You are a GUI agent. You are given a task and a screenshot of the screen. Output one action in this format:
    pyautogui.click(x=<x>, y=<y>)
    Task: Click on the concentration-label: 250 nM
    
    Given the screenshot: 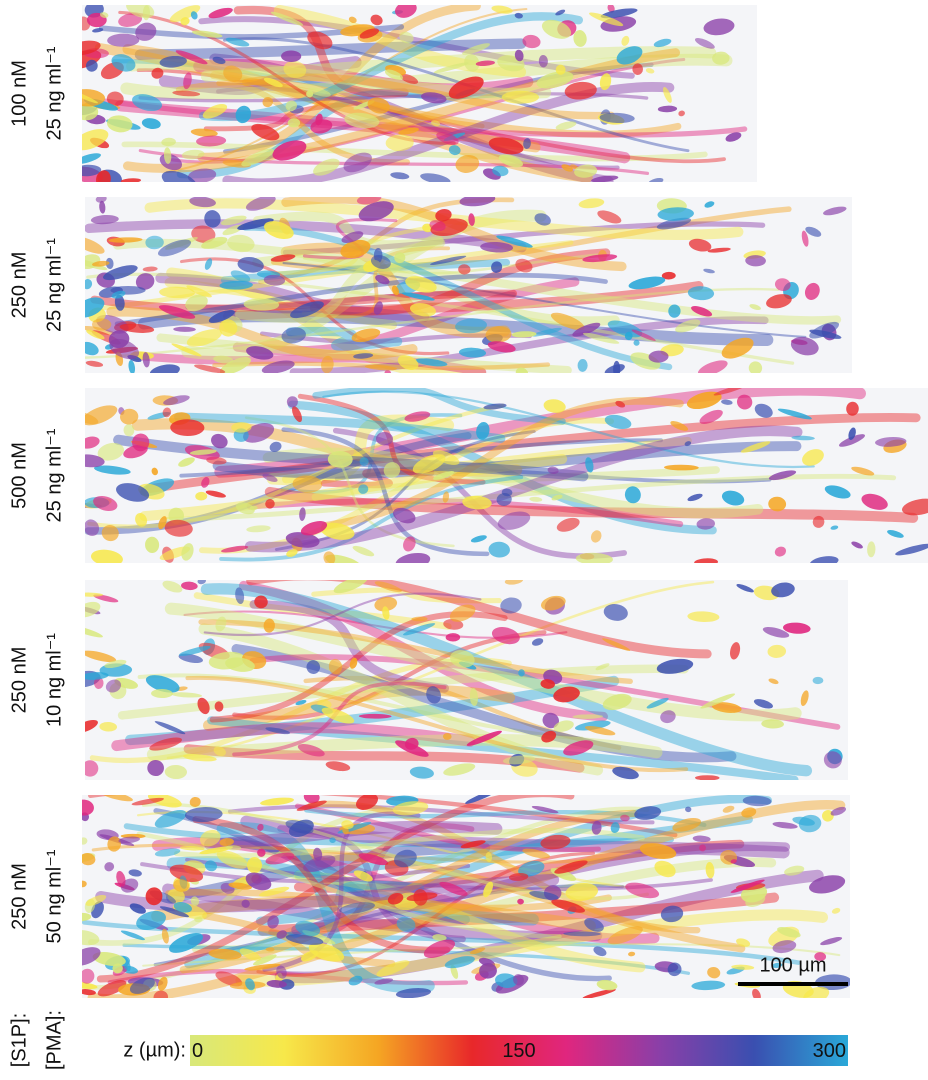 What is the action you would take?
    pyautogui.click(x=19, y=285)
    